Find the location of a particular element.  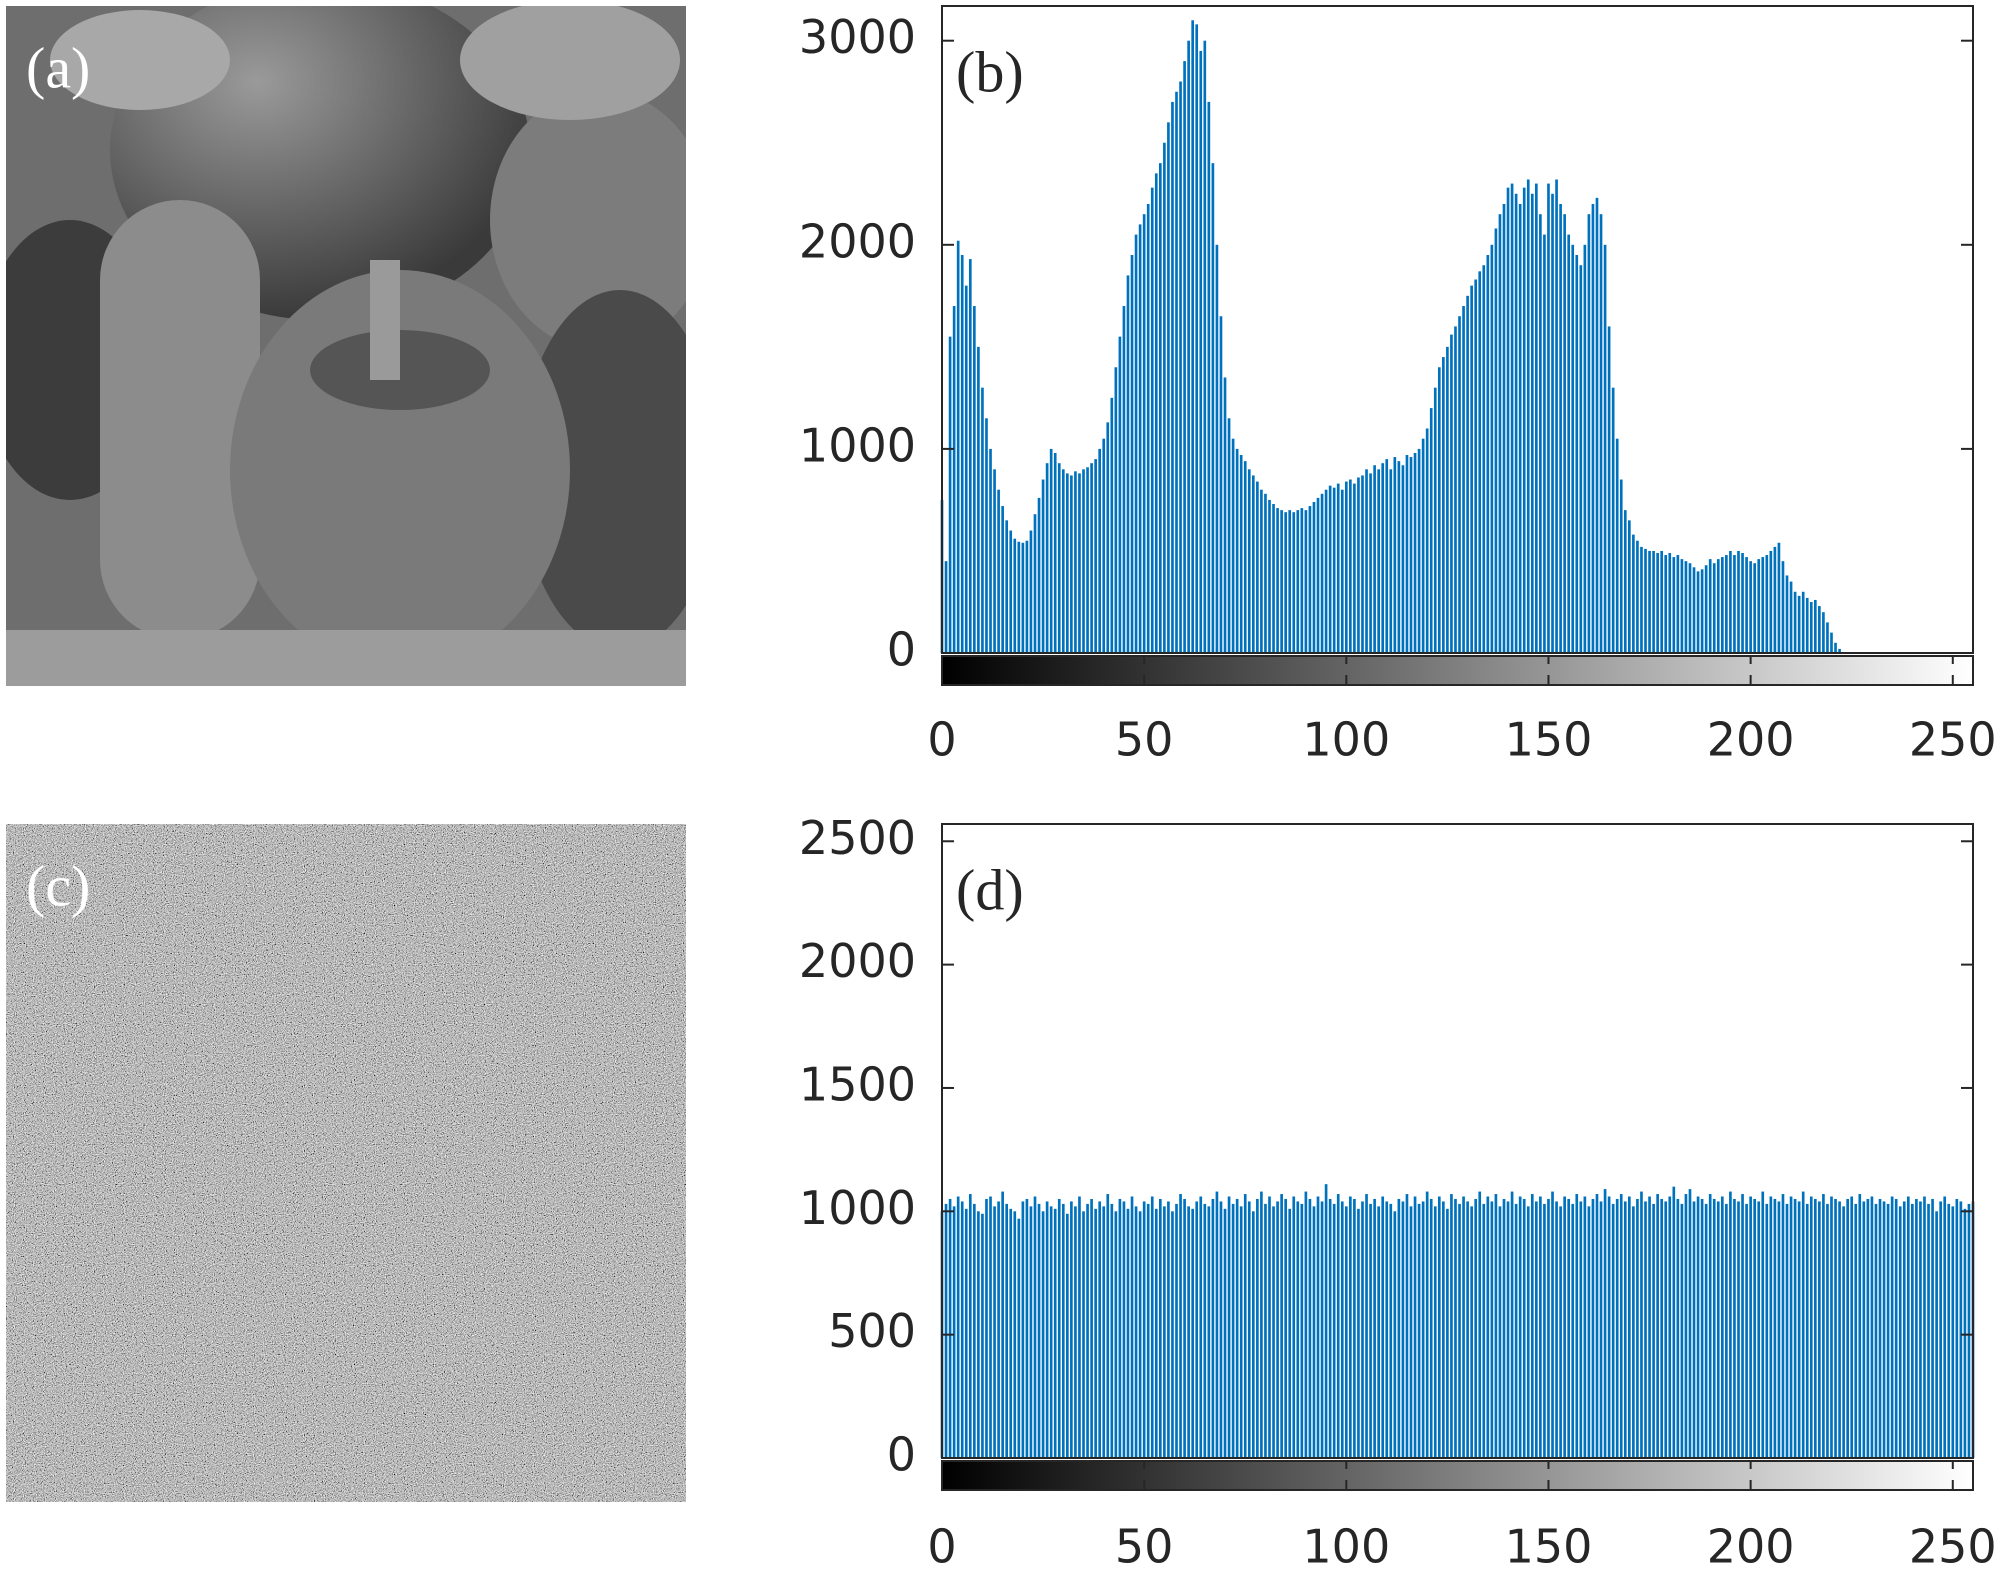

y-tick-label: 1500 is located at coordinates (857, 1084).